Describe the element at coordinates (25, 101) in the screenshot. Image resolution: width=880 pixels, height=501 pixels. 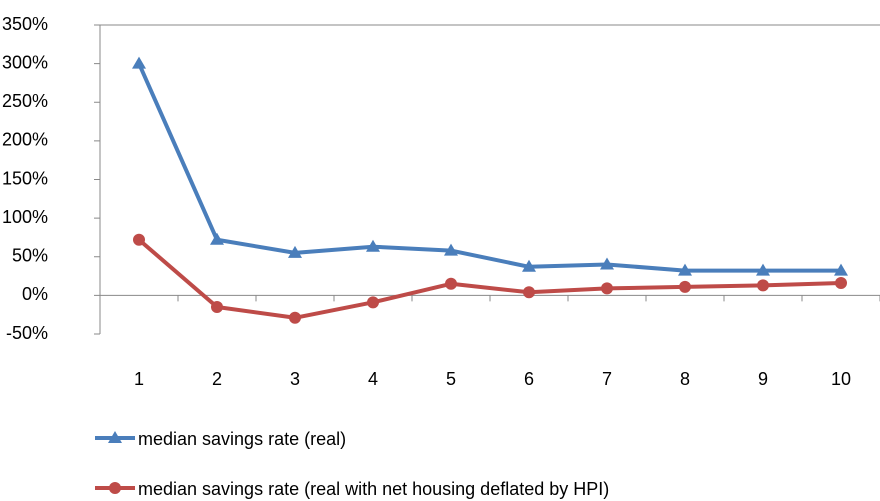
I see `y-tick-label: 250%` at that location.